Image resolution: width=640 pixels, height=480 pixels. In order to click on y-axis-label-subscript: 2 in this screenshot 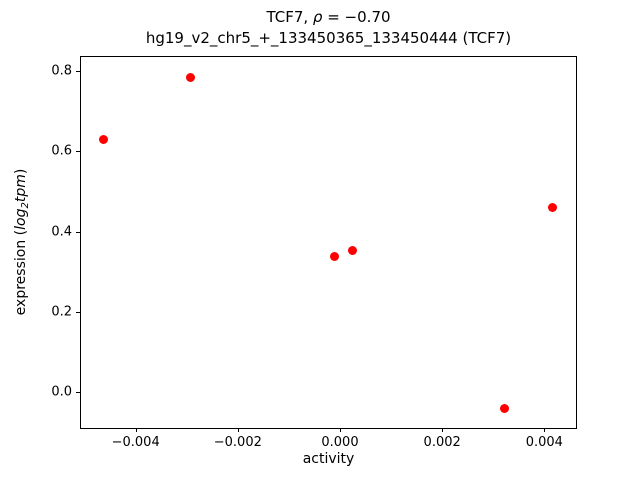, I will do `click(25, 205)`.